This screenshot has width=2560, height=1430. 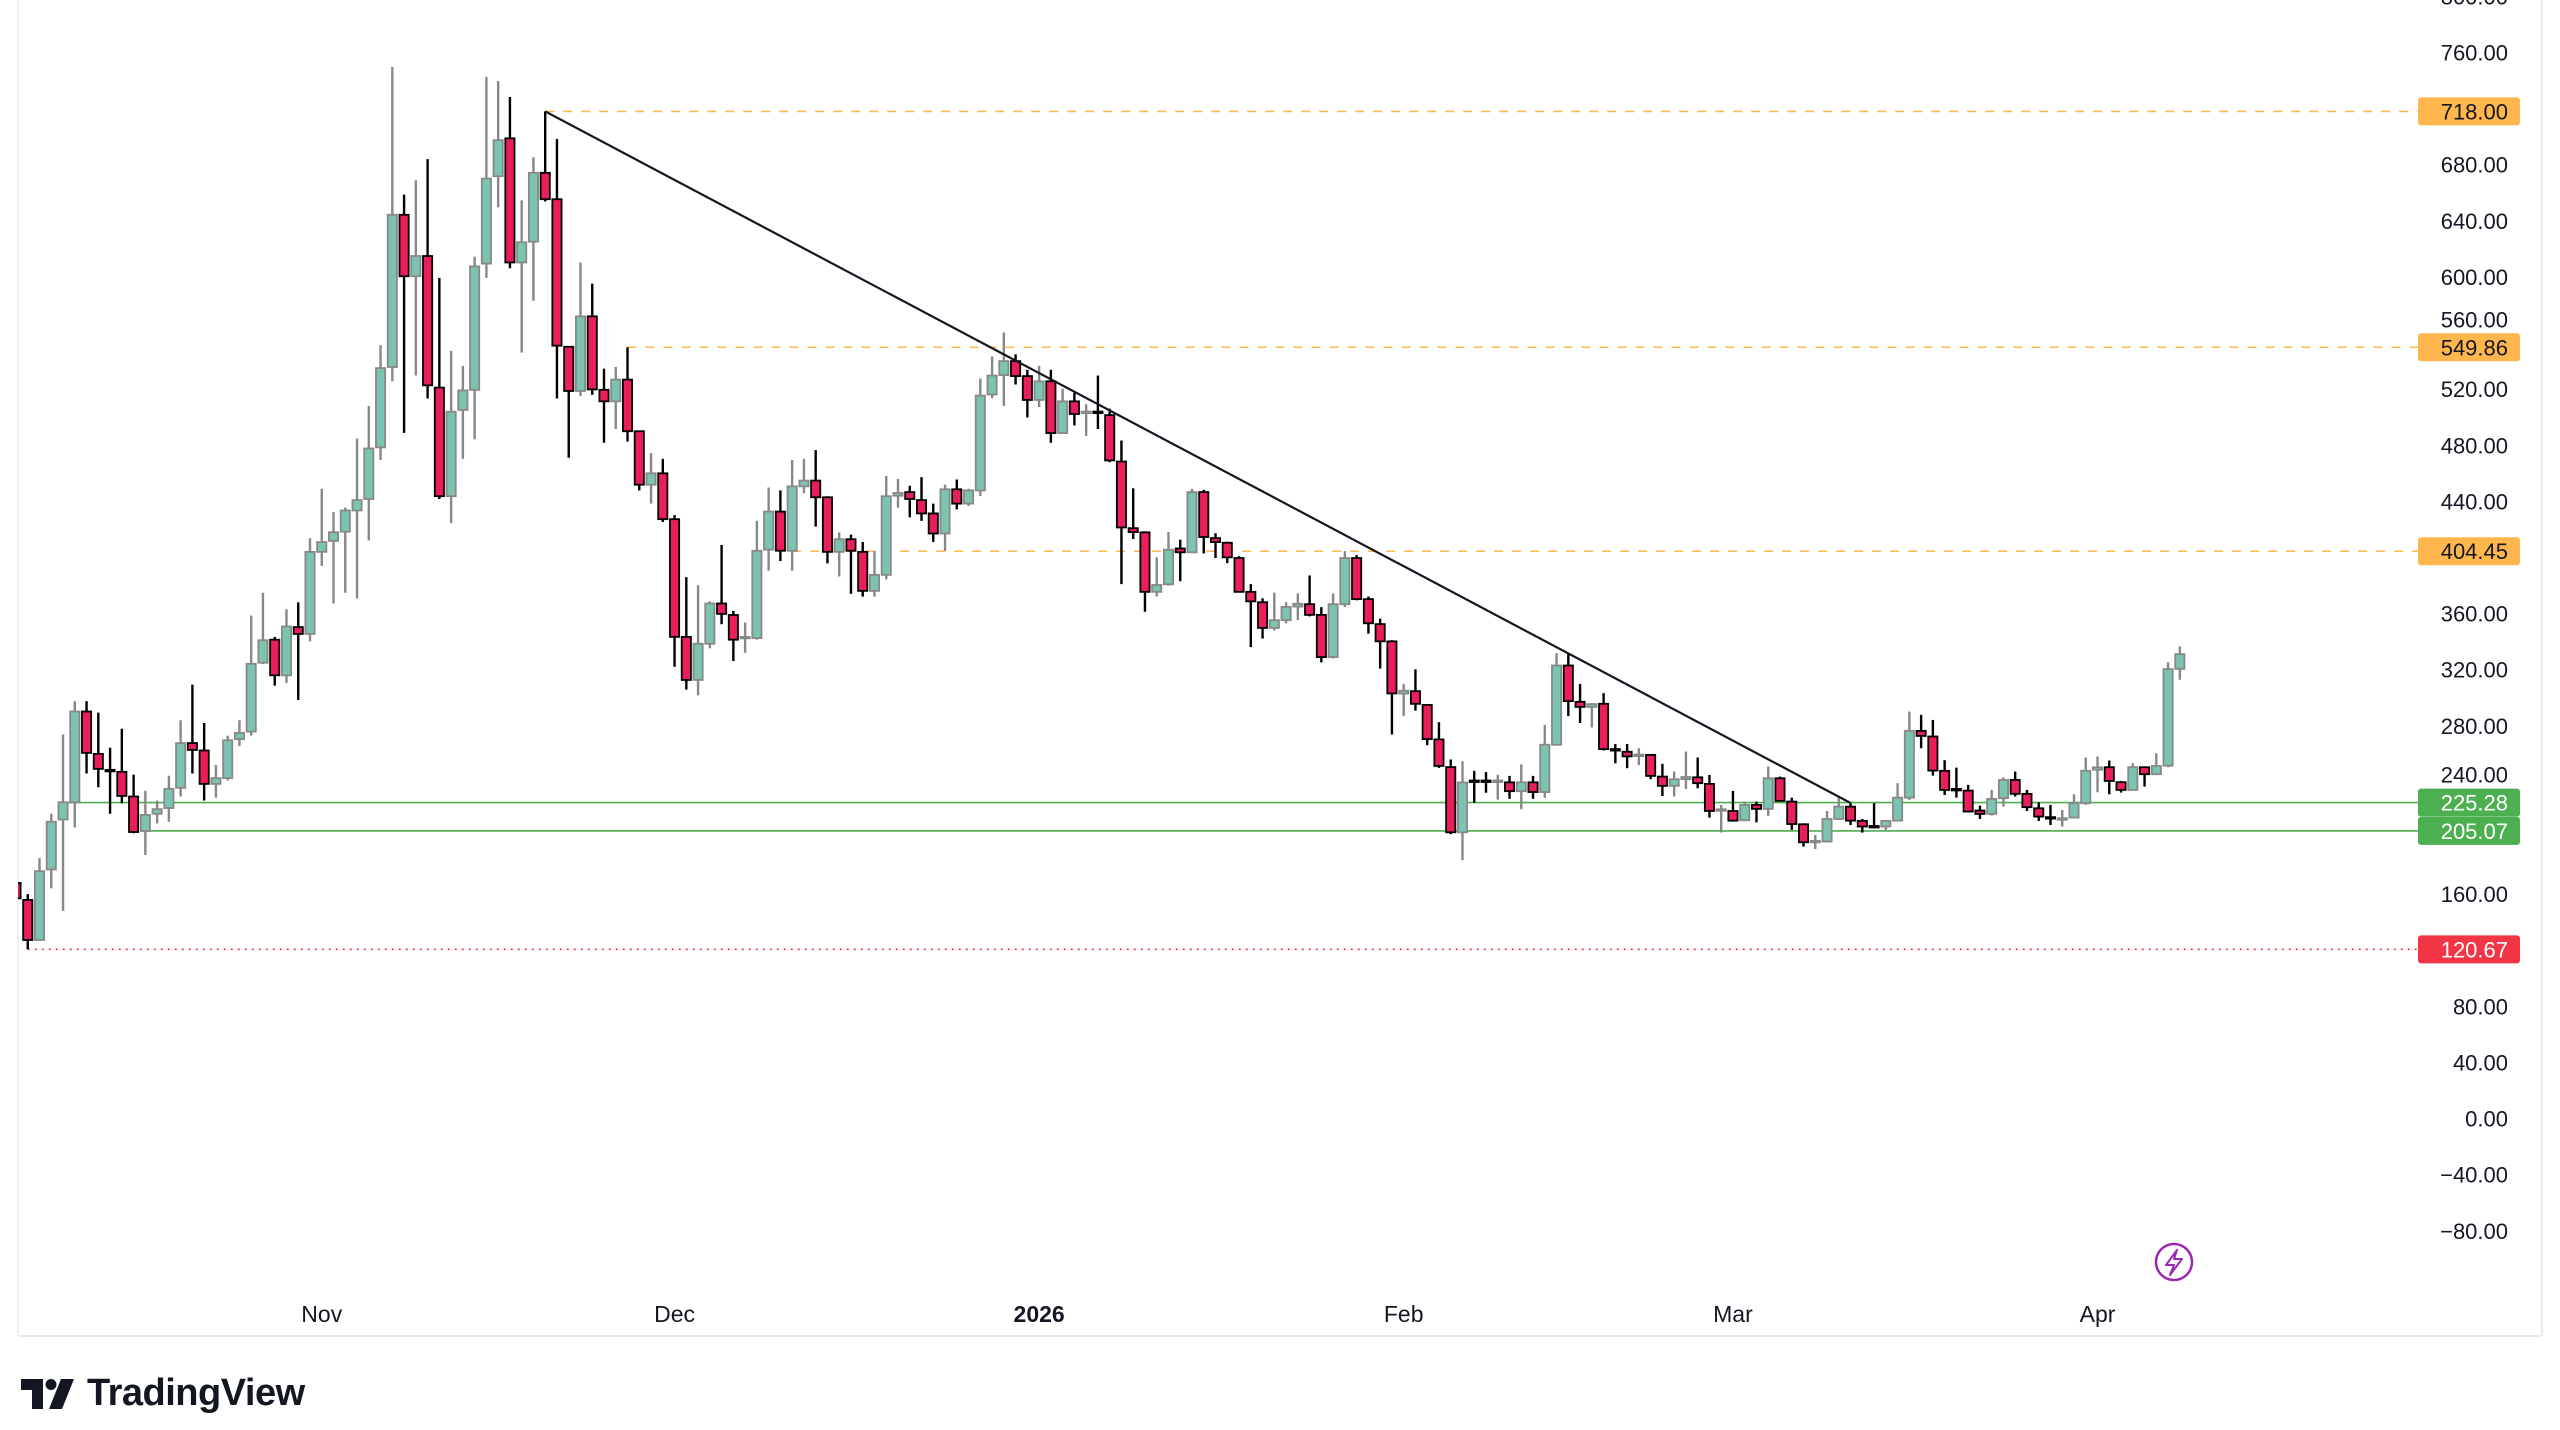 I want to click on lightning-button, so click(x=2174, y=1262).